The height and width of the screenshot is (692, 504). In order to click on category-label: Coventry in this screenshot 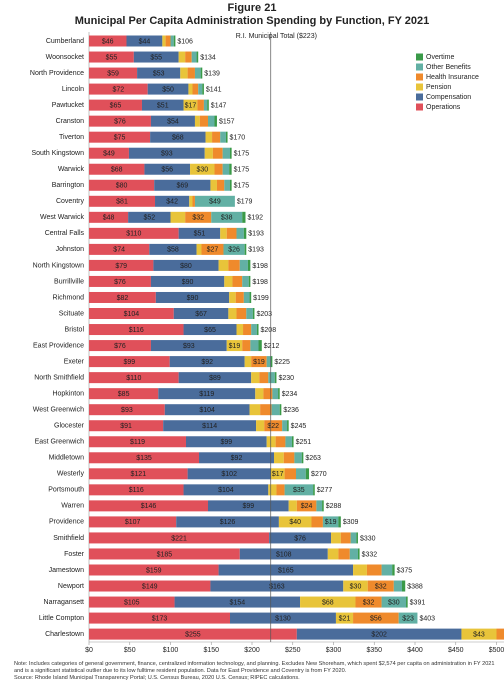, I will do `click(70, 201)`.